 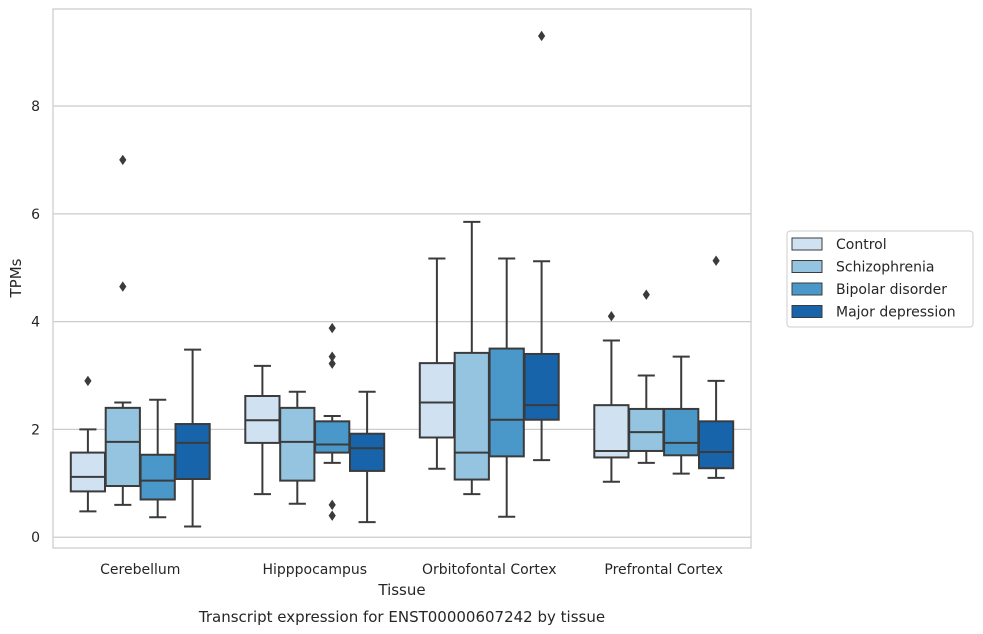 I want to click on y-tick-label: 4, so click(x=35, y=323).